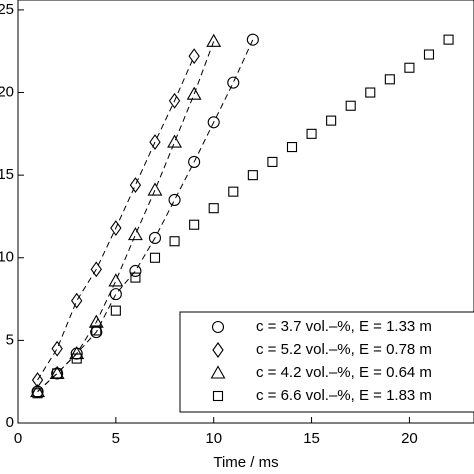 This screenshot has height=474, width=474. I want to click on x-tick-label: 15, so click(311, 438).